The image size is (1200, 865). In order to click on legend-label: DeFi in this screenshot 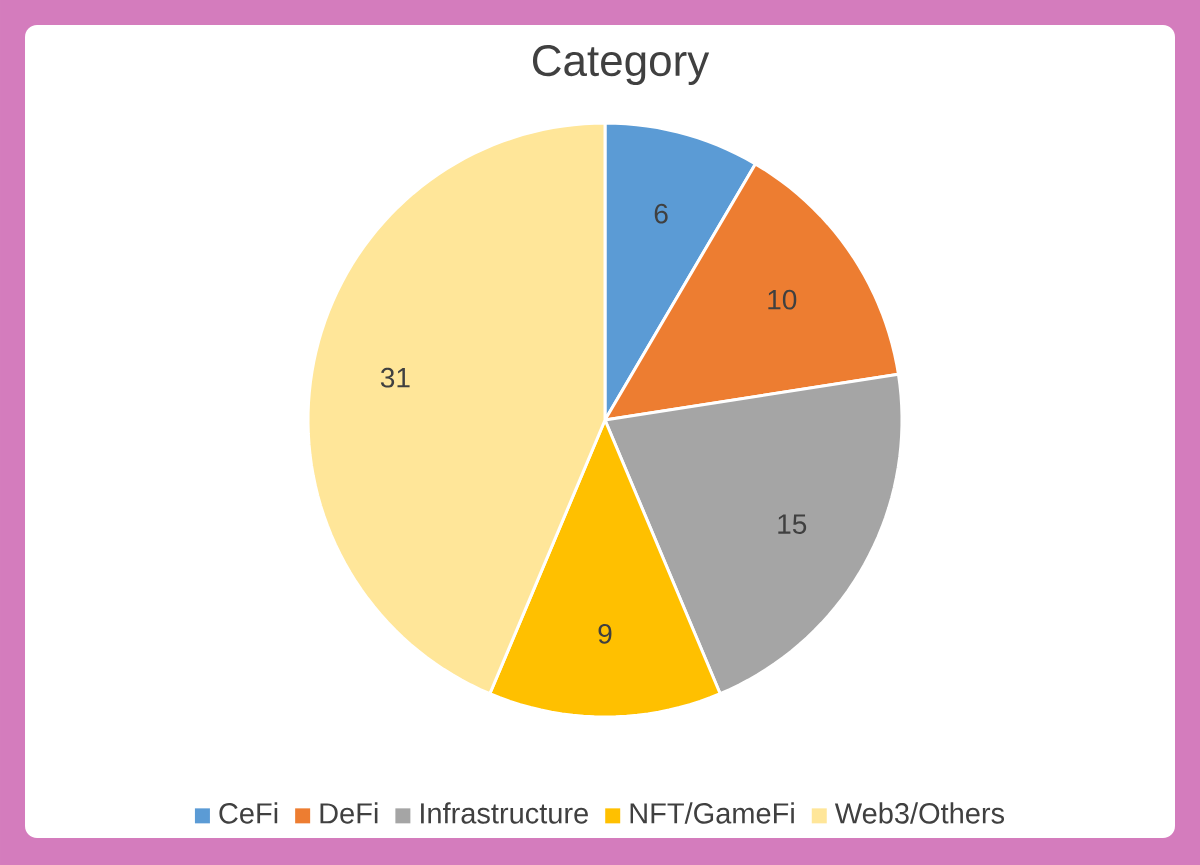, I will do `click(349, 813)`.